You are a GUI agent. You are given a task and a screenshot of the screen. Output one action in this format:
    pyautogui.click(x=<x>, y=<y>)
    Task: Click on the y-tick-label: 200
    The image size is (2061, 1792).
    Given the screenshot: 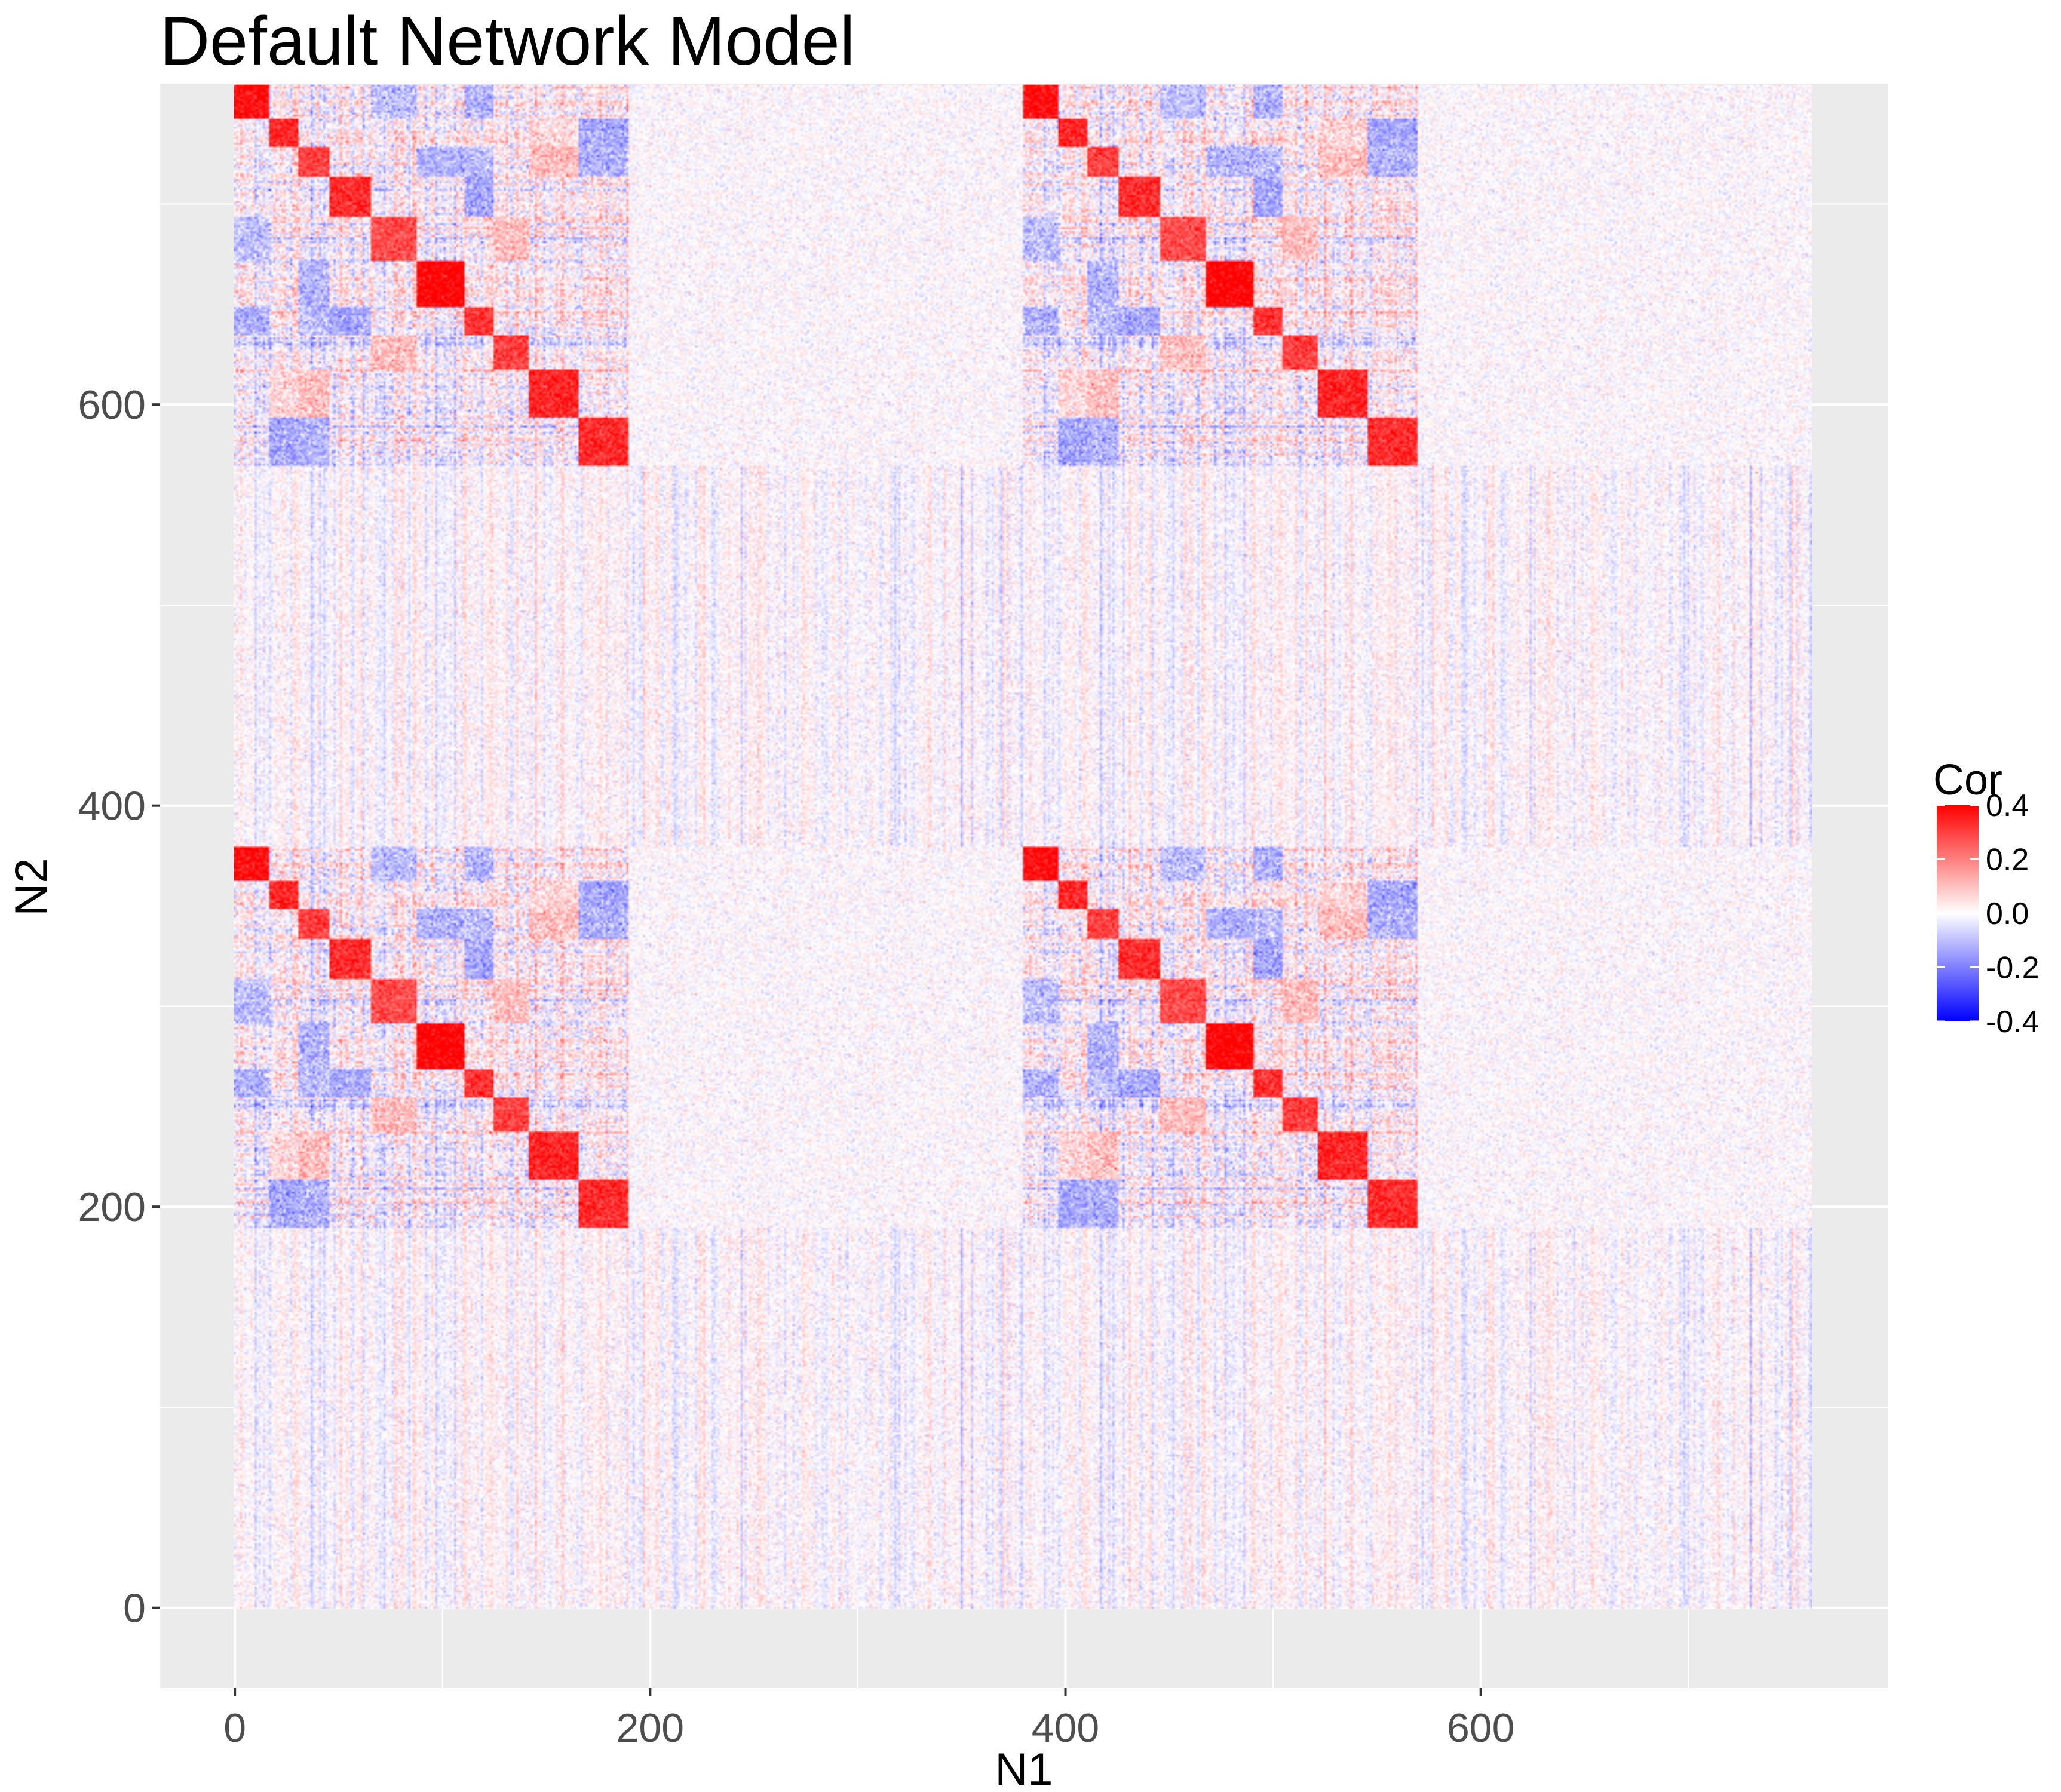 What is the action you would take?
    pyautogui.click(x=112, y=1207)
    